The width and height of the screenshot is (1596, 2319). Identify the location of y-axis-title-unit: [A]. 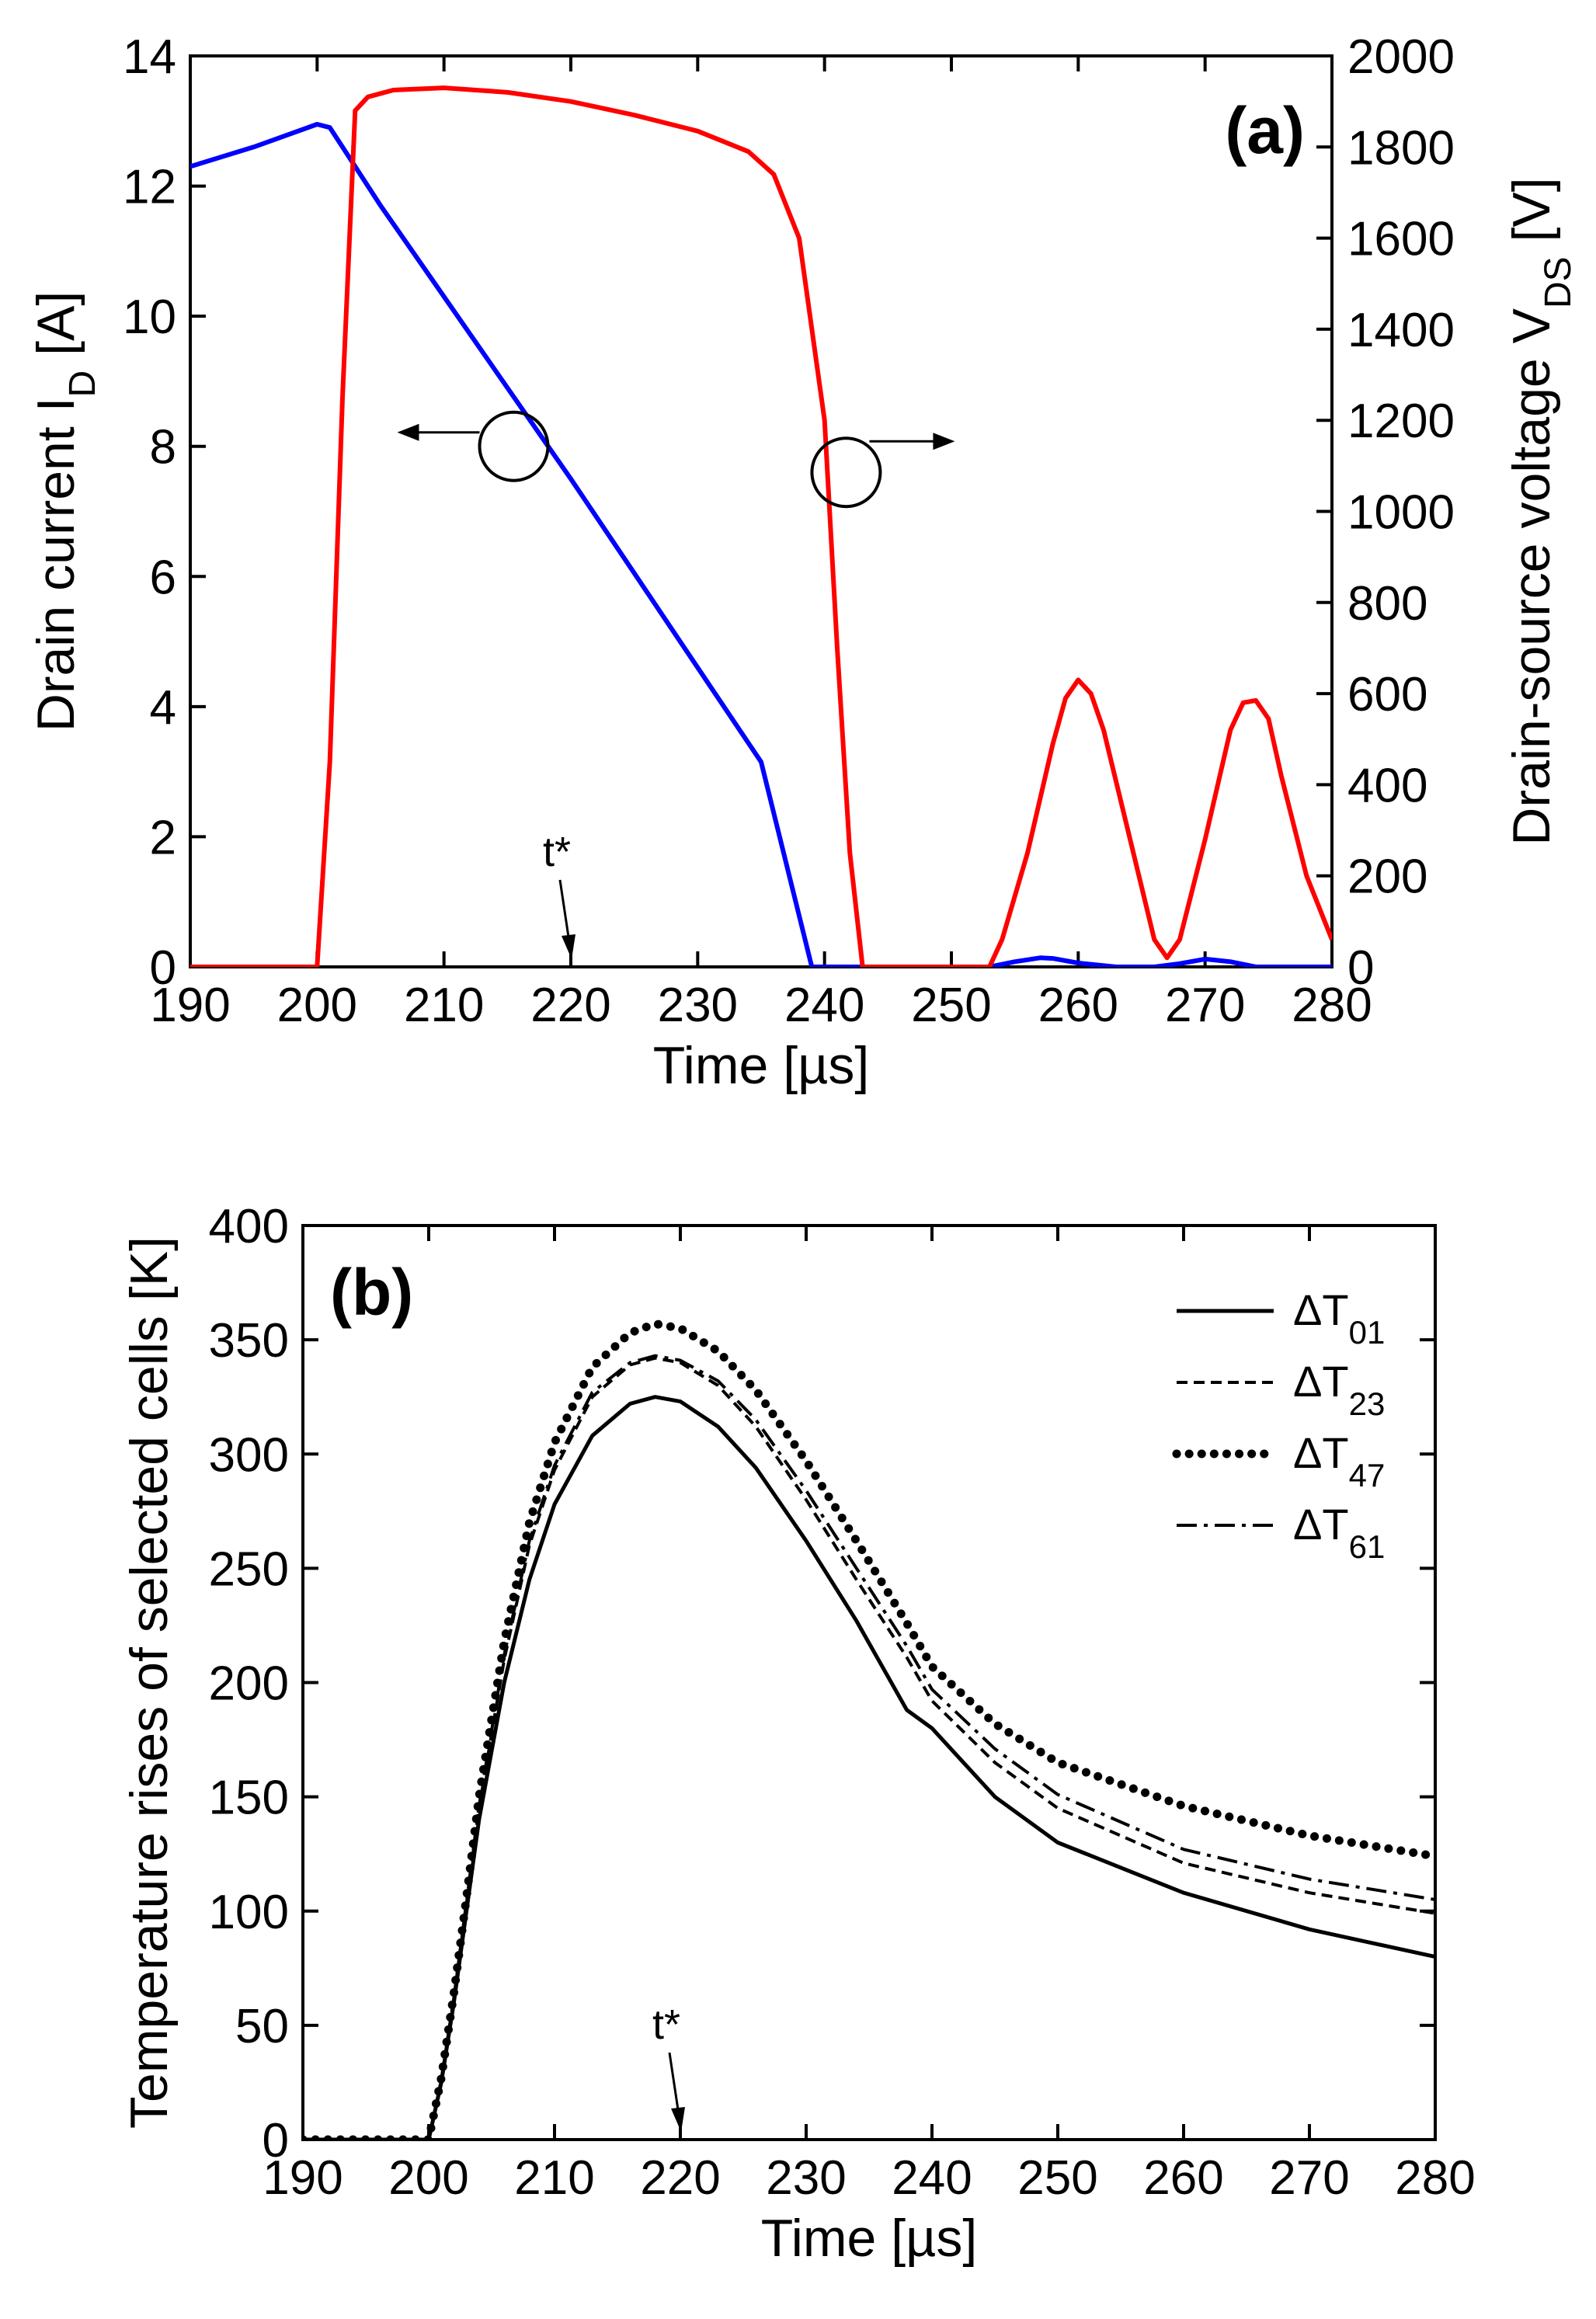
(56, 330).